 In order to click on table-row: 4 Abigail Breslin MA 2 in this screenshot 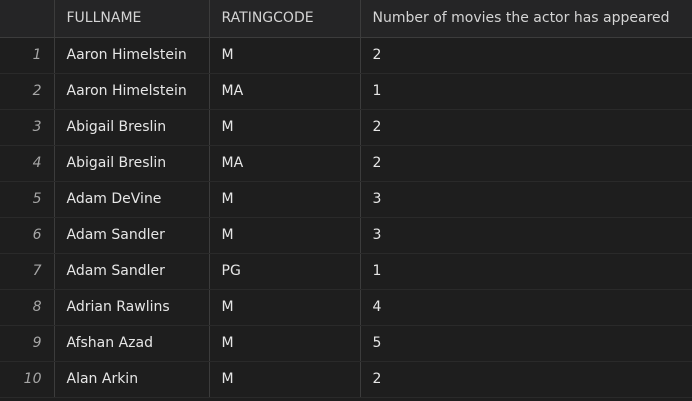, I will do `click(346, 163)`.